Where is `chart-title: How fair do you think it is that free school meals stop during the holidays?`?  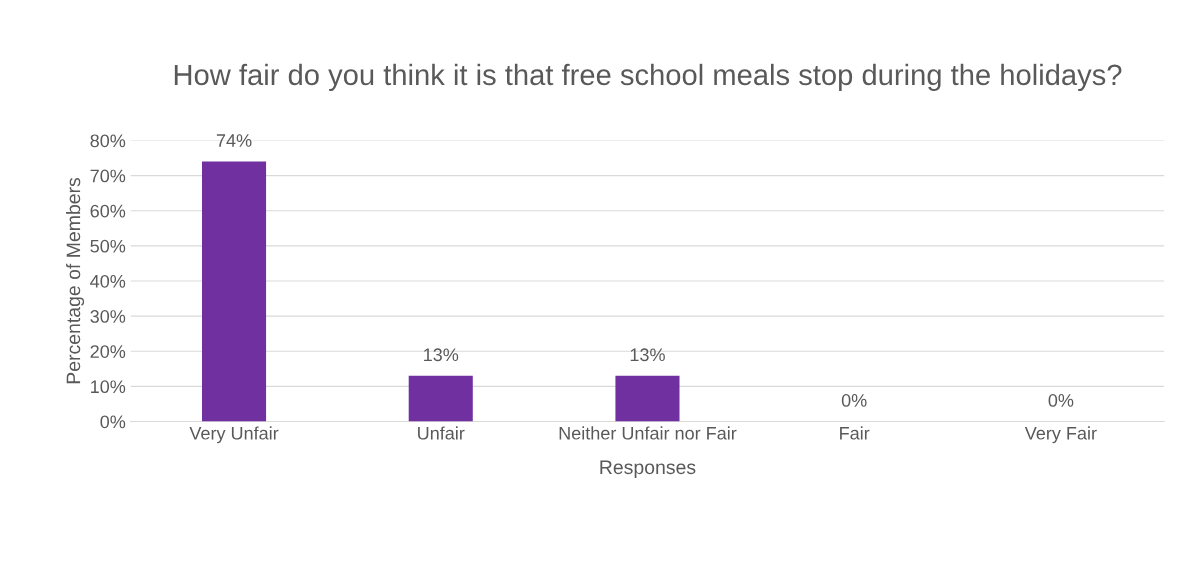
chart-title: How fair do you think it is that free school meals stop during the holidays? is located at coordinates (648, 77).